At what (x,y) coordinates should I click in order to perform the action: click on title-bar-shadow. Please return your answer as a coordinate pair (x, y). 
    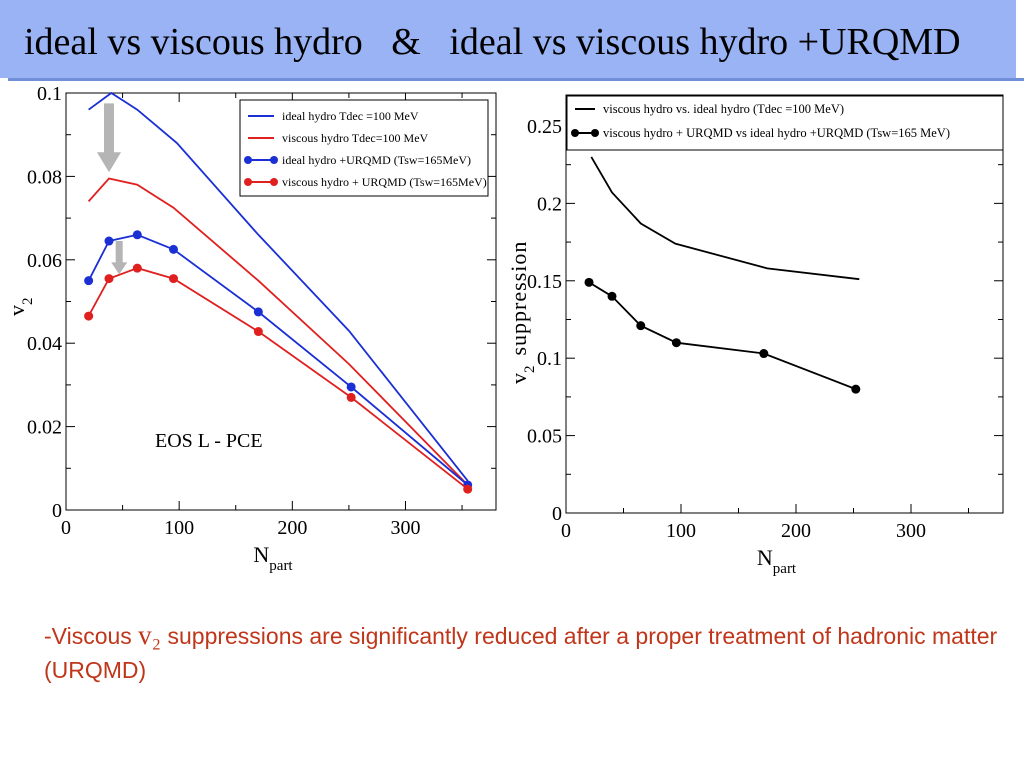
    Looking at the image, I should click on (516, 79).